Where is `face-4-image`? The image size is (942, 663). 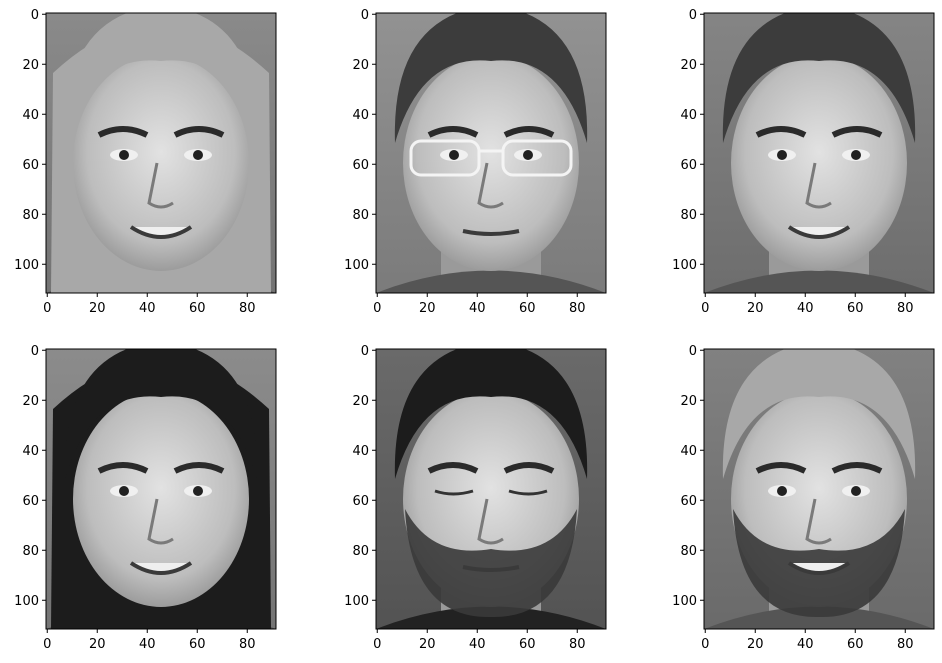 face-4-image is located at coordinates (161, 489).